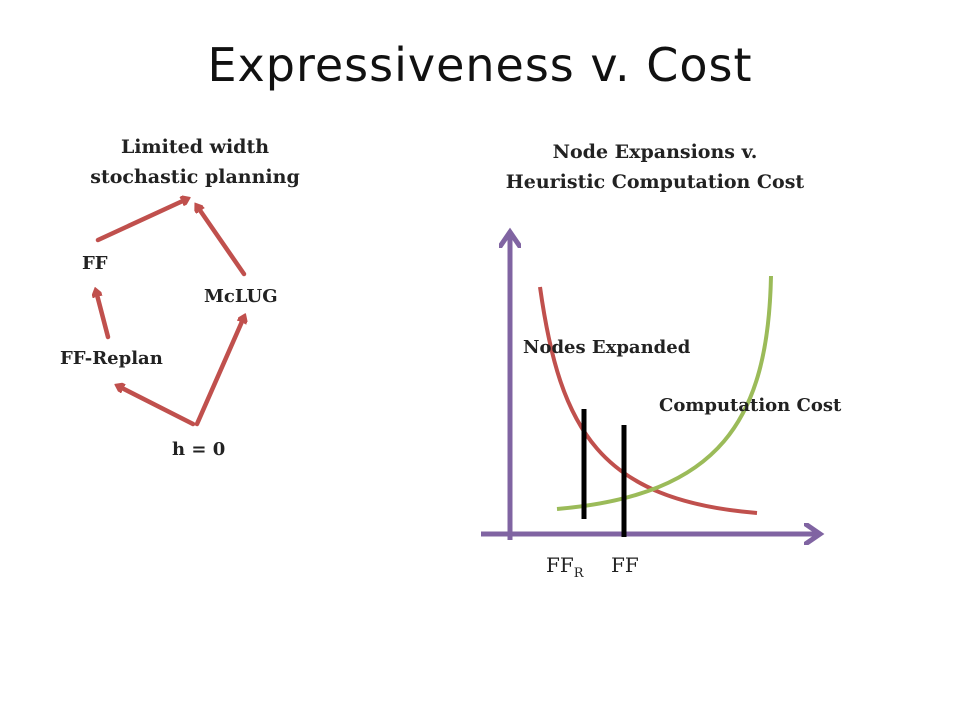  Describe the element at coordinates (103, 315) in the screenshot. I see `edge-ffreplan-to-ff` at that location.